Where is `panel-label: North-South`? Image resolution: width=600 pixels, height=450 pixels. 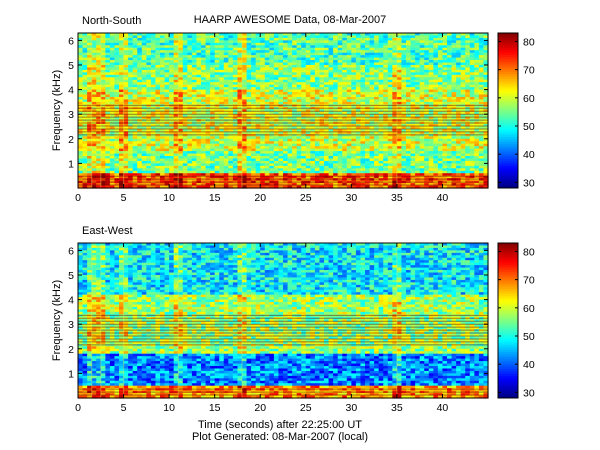 panel-label: North-South is located at coordinates (111, 21).